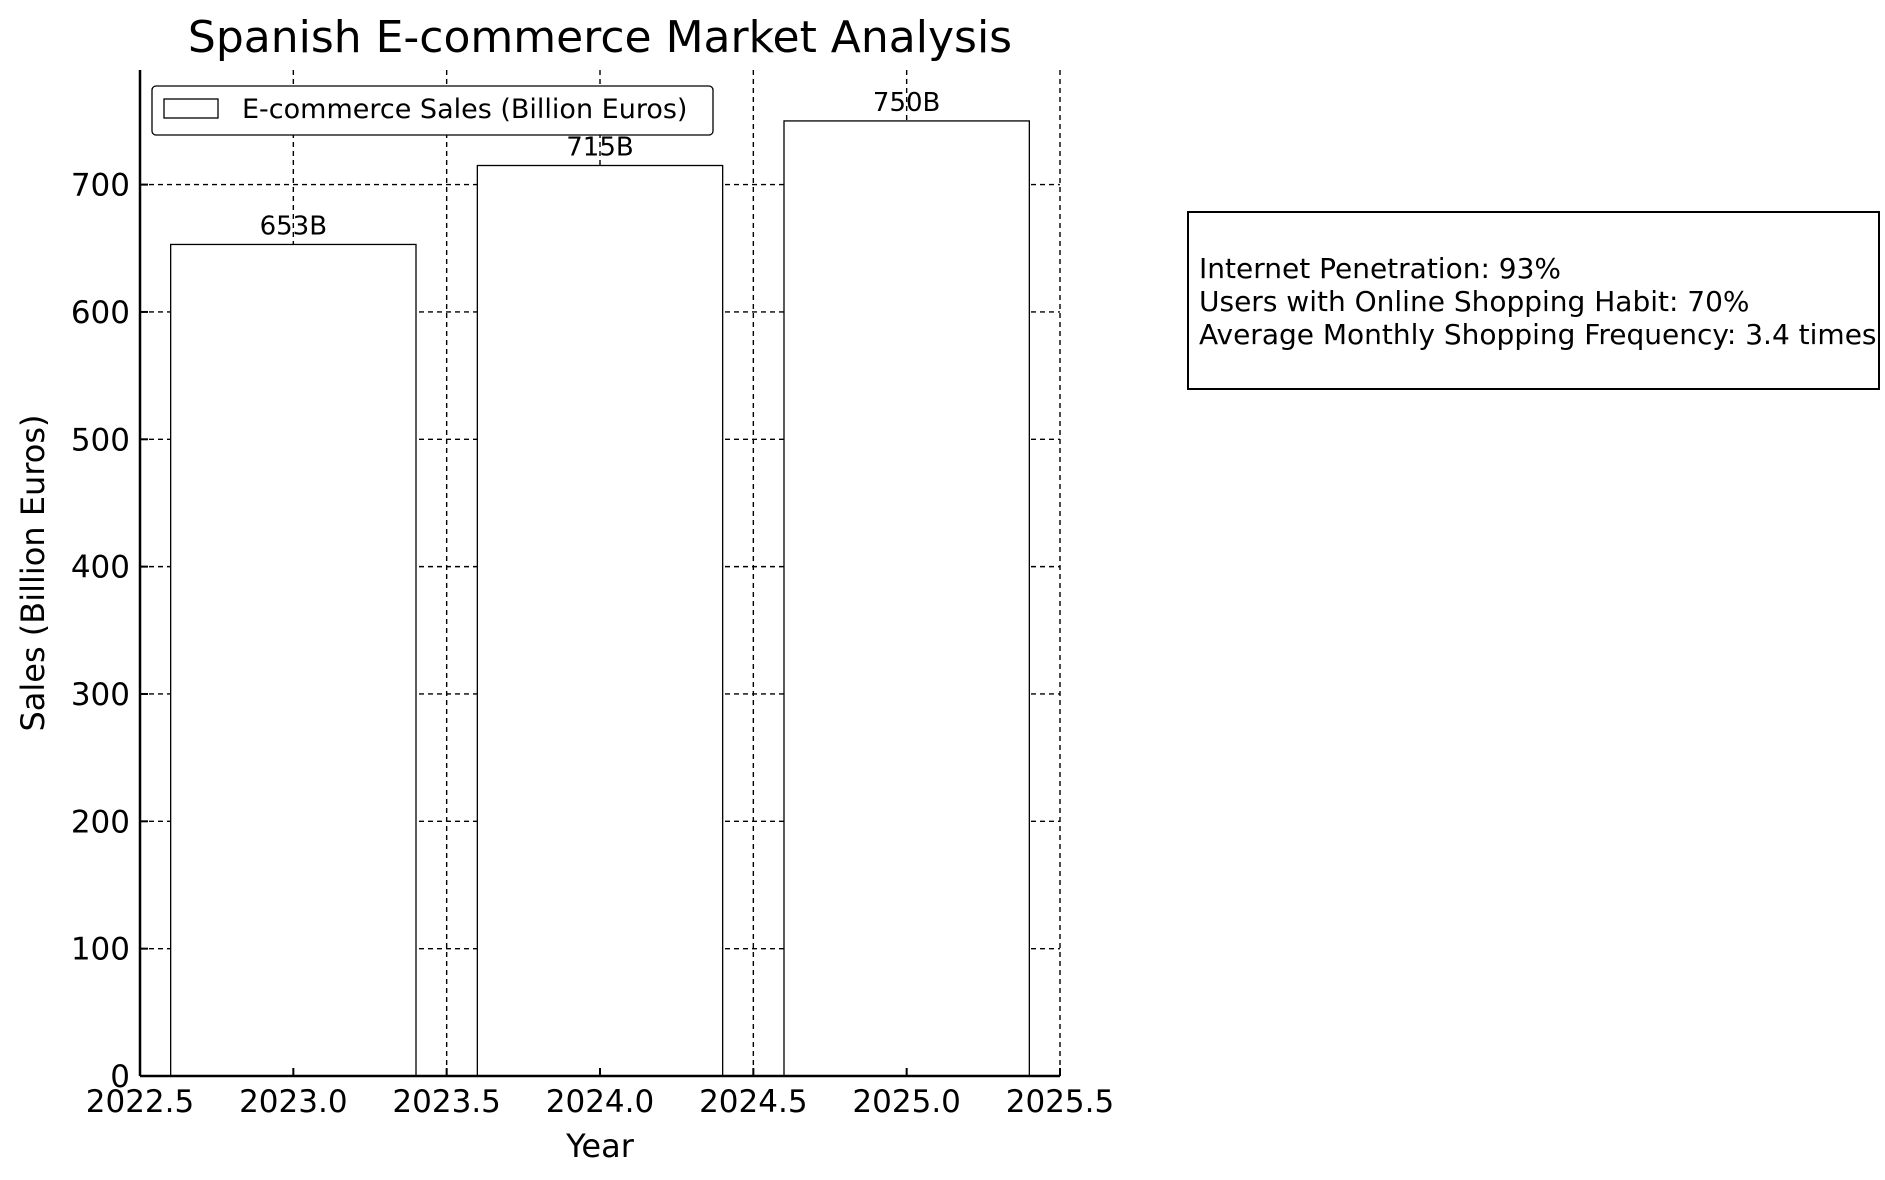  I want to click on legend: E-commerce Sales (Billion Euros), so click(432, 110).